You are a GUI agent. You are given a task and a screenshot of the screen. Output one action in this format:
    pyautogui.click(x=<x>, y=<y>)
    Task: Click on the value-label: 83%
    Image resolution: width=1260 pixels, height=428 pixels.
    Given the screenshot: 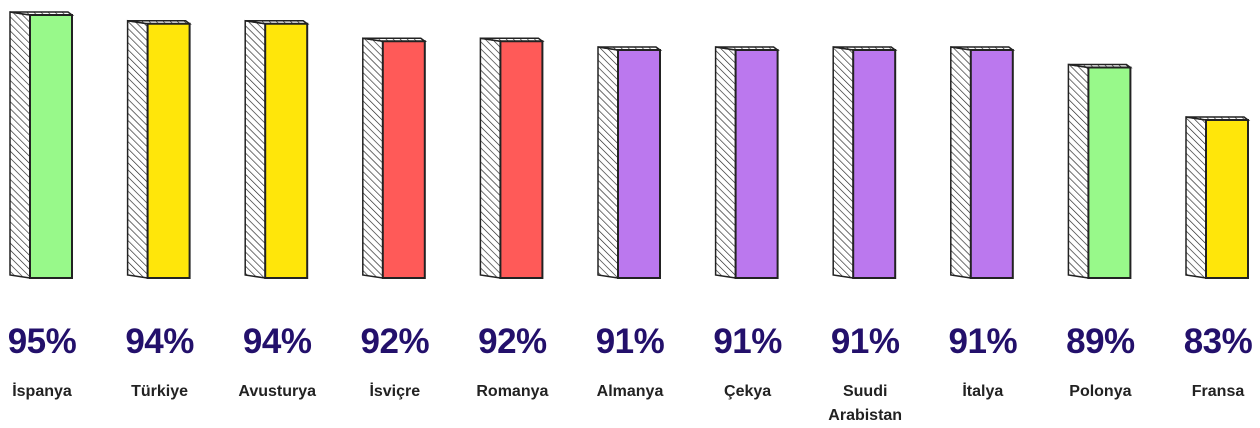 What is the action you would take?
    pyautogui.click(x=1218, y=341)
    